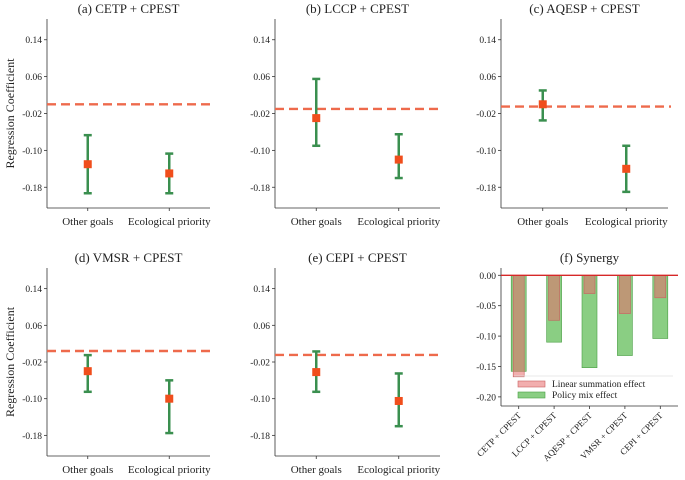  What do you see at coordinates (590, 257) in the screenshot?
I see `panel-title: (f) Synergy` at bounding box center [590, 257].